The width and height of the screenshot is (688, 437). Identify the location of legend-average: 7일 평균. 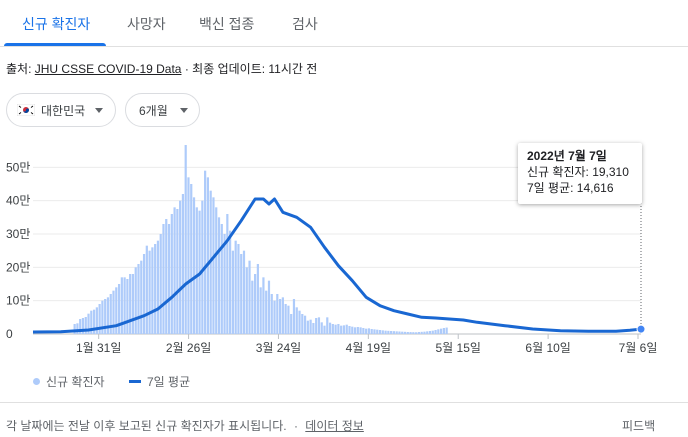
(159, 381).